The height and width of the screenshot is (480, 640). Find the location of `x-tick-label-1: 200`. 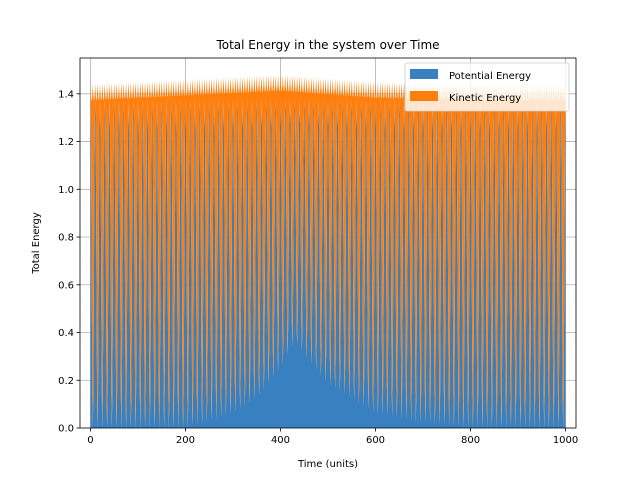

x-tick-label-1: 200 is located at coordinates (185, 440).